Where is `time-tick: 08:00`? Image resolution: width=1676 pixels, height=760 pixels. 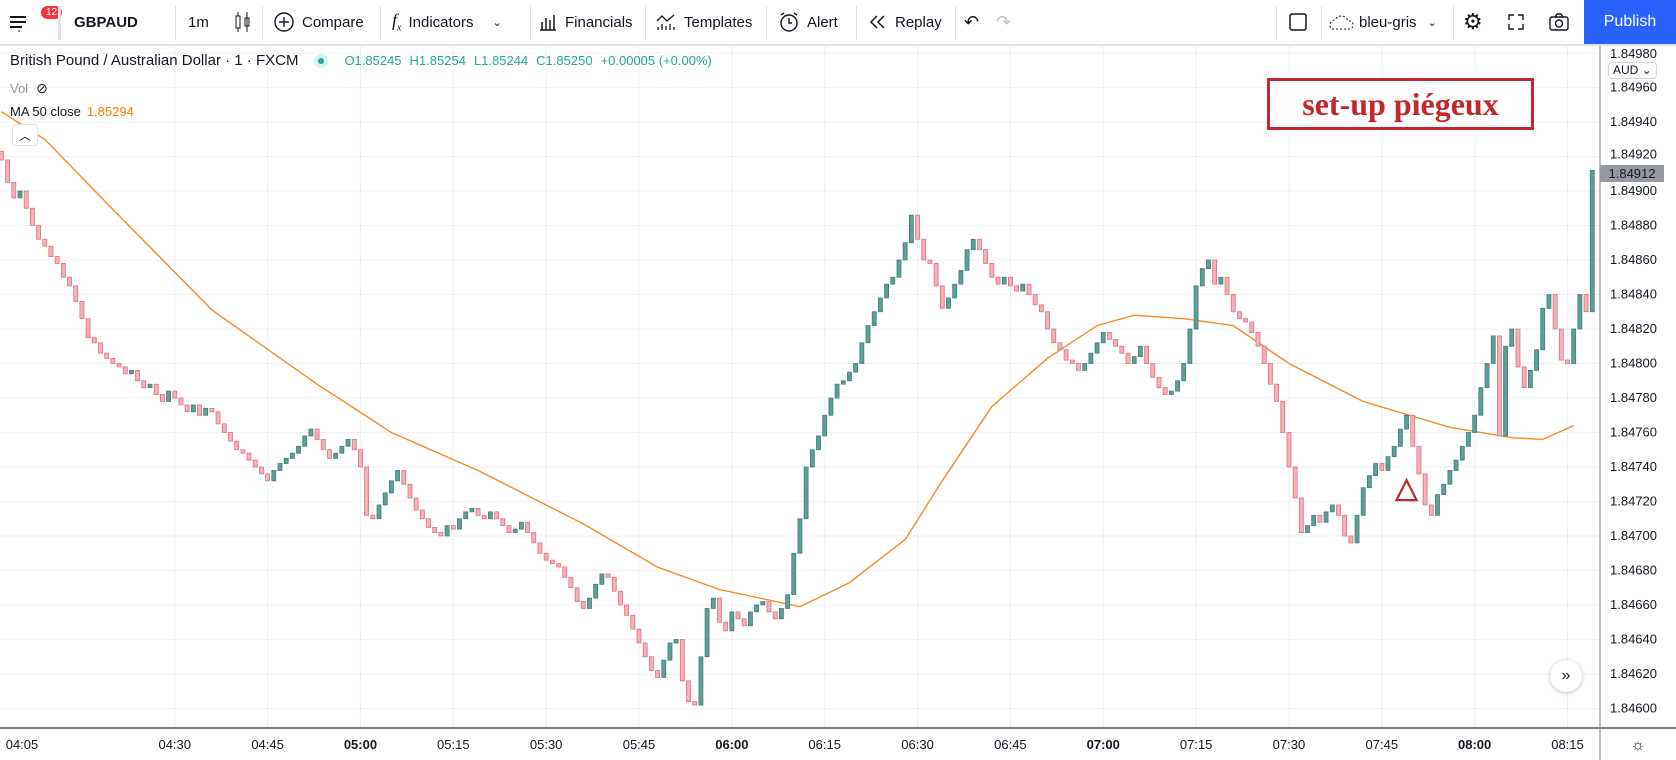 time-tick: 08:00 is located at coordinates (1474, 744).